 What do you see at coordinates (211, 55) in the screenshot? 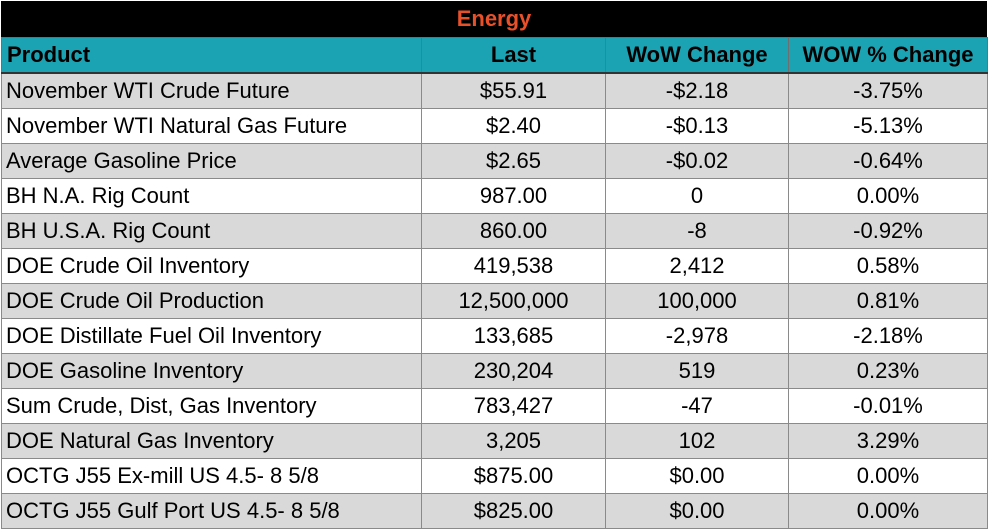
I see `header-product: Product` at bounding box center [211, 55].